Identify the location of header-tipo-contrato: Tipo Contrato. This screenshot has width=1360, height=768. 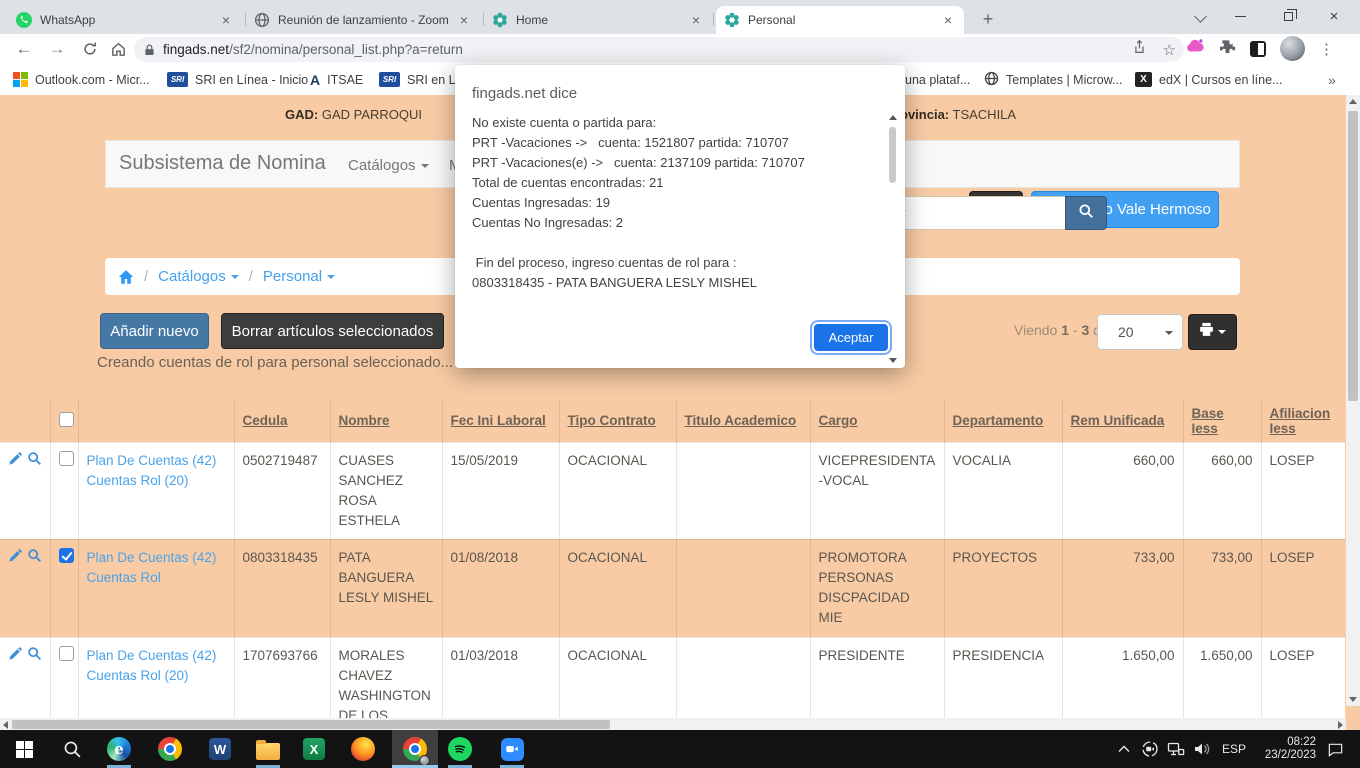
(618, 421).